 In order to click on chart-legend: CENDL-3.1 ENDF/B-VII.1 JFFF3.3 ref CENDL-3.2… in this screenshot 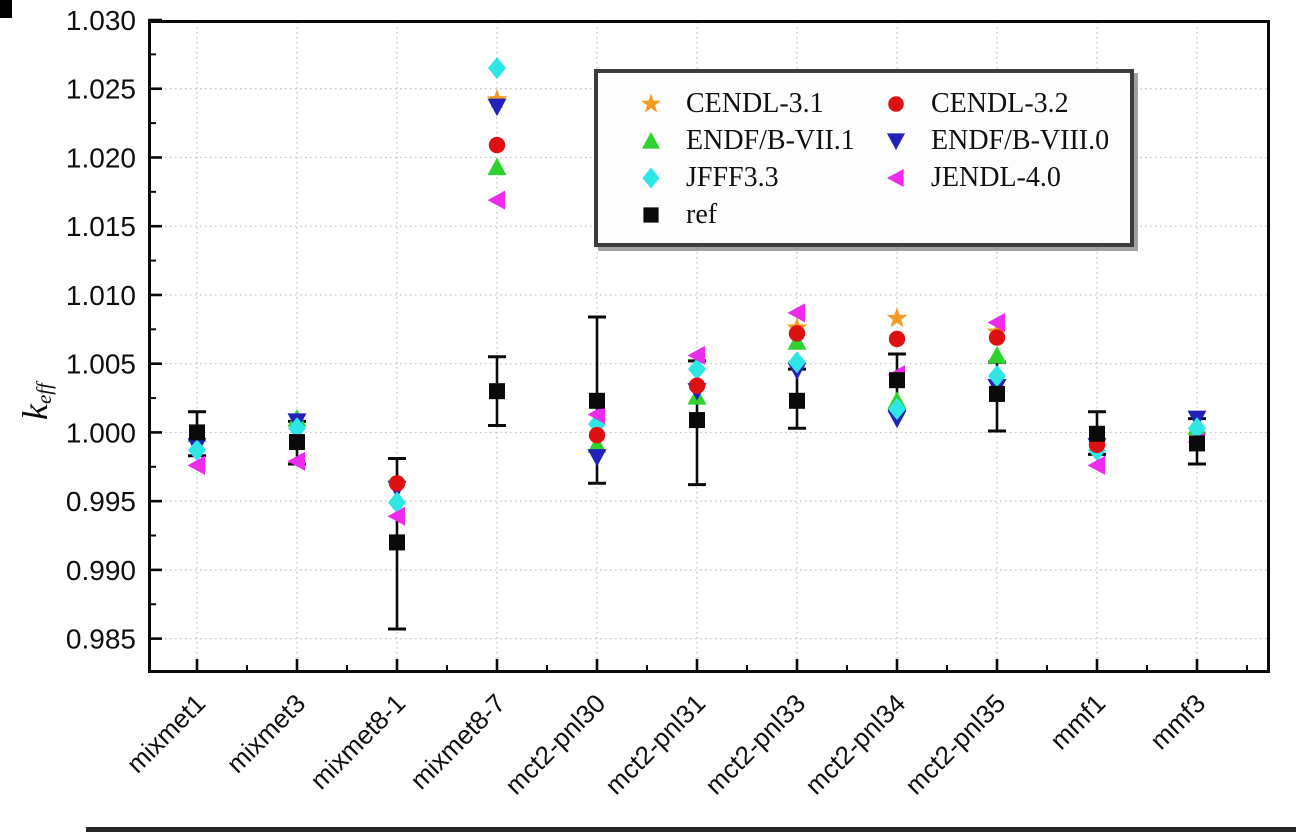, I will do `click(864, 158)`.